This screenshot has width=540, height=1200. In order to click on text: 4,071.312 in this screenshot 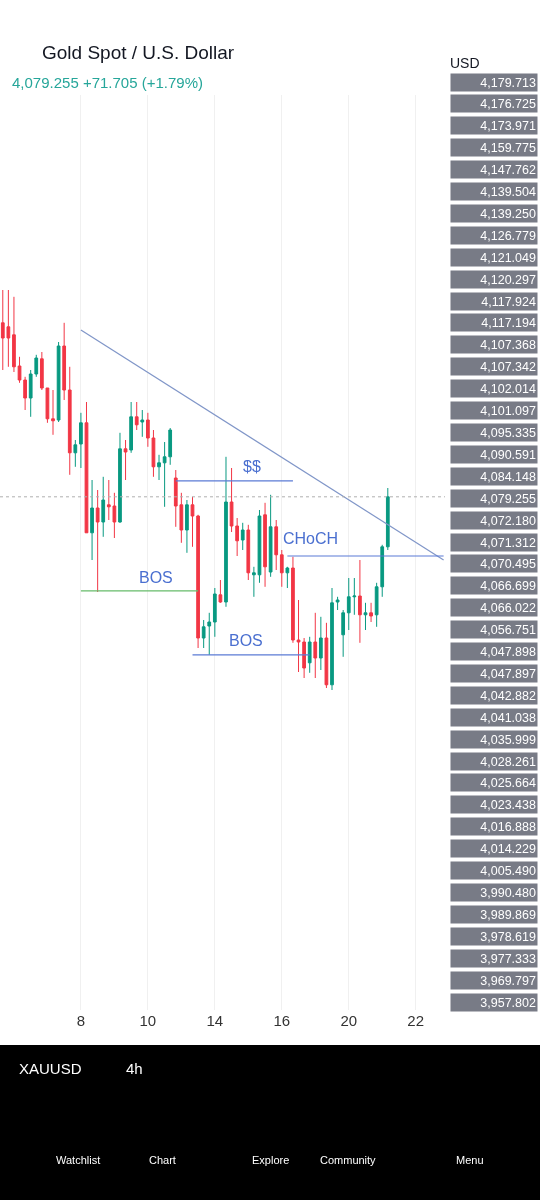, I will do `click(508, 542)`.